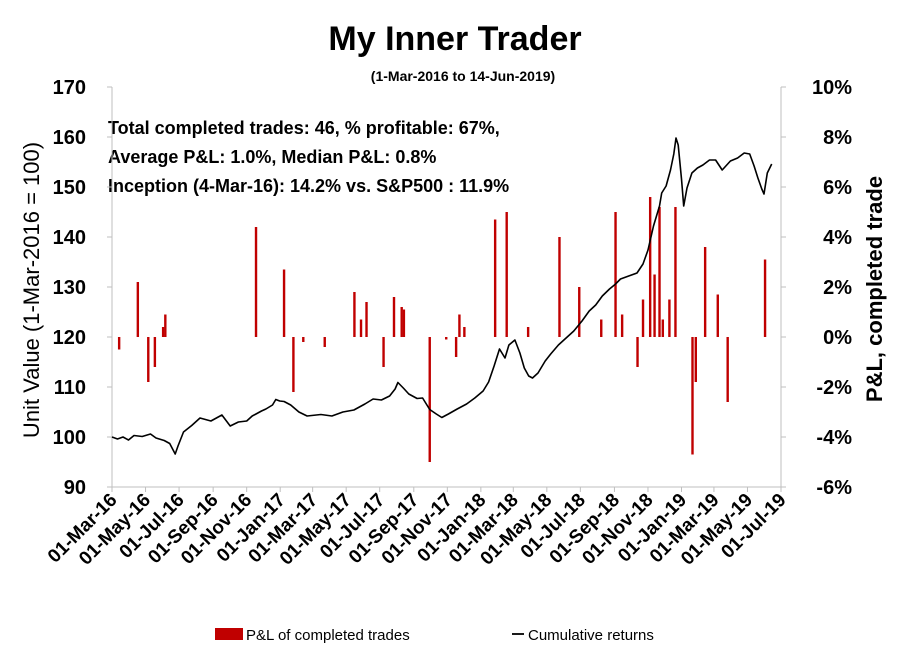 The image size is (910, 662). What do you see at coordinates (832, 88) in the screenshot?
I see `y-right-tick-label: 10%` at bounding box center [832, 88].